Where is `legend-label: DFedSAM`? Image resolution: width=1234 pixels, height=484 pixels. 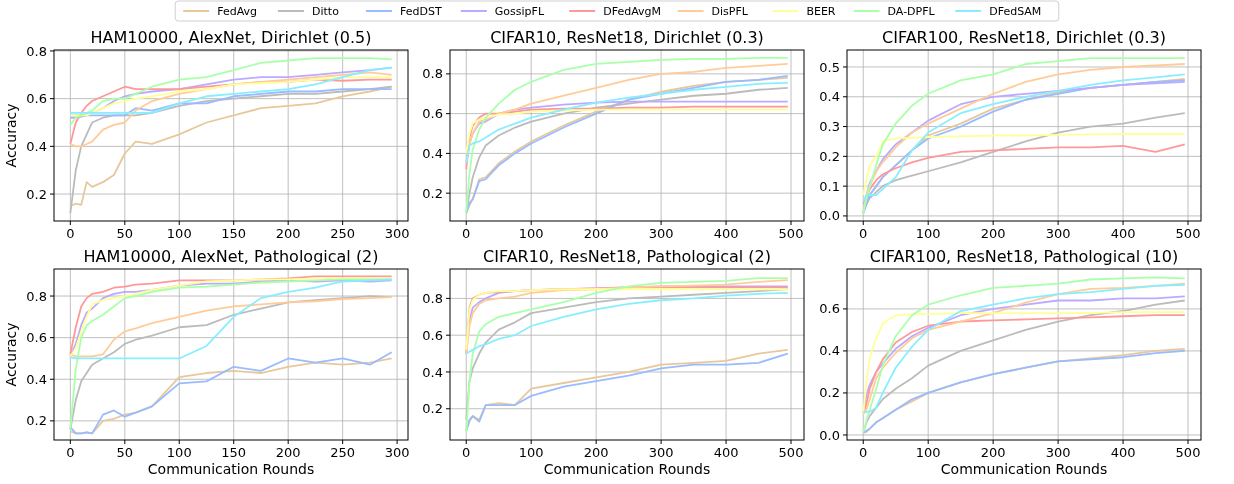 legend-label: DFedSAM is located at coordinates (1015, 11).